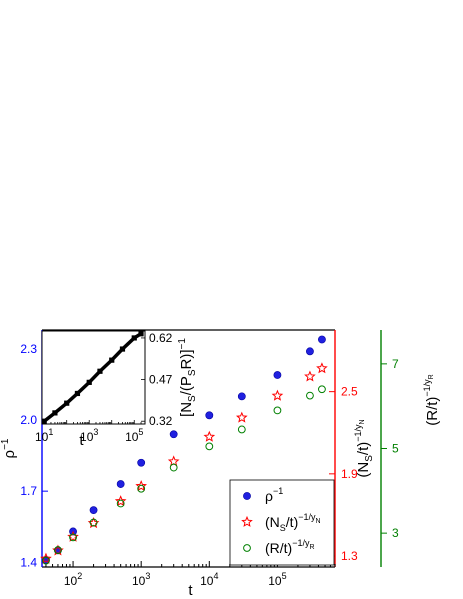  I want to click on offset-tick-label: 3, so click(395, 533).